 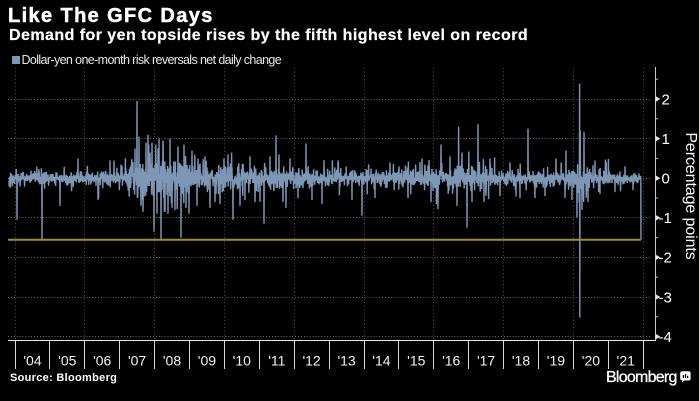 I want to click on svg-text: '11, so click(x=276, y=361).